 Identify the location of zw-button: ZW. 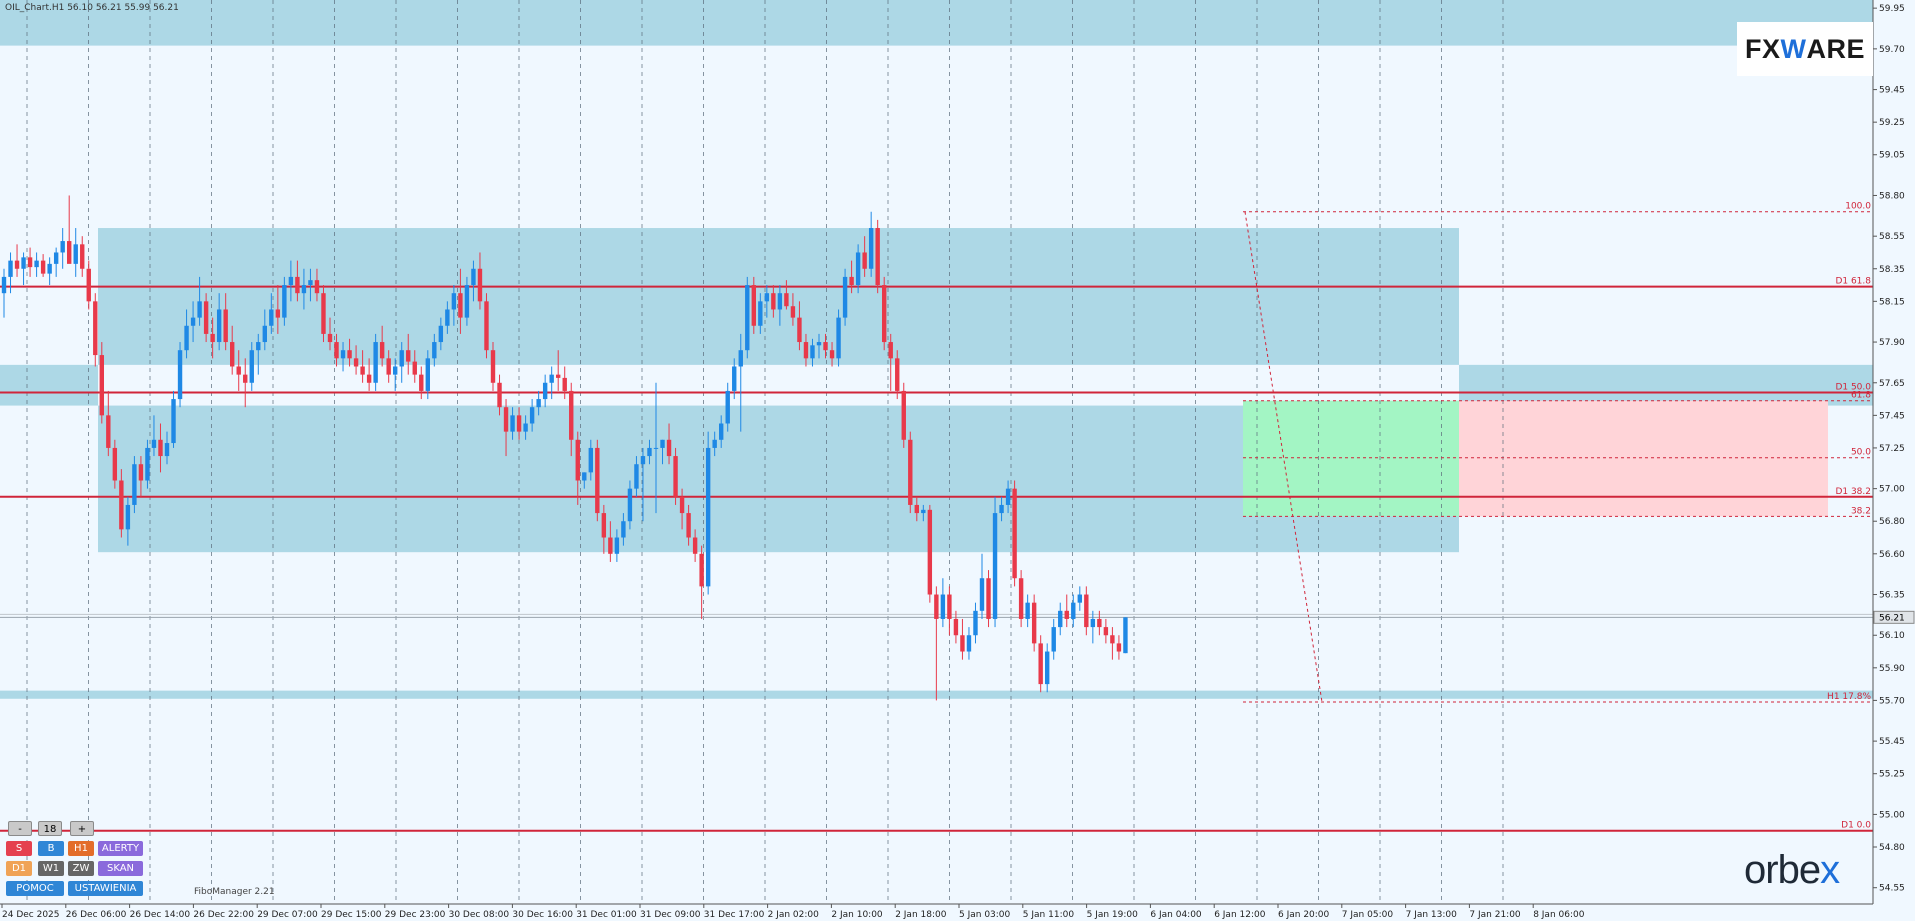
(81, 868).